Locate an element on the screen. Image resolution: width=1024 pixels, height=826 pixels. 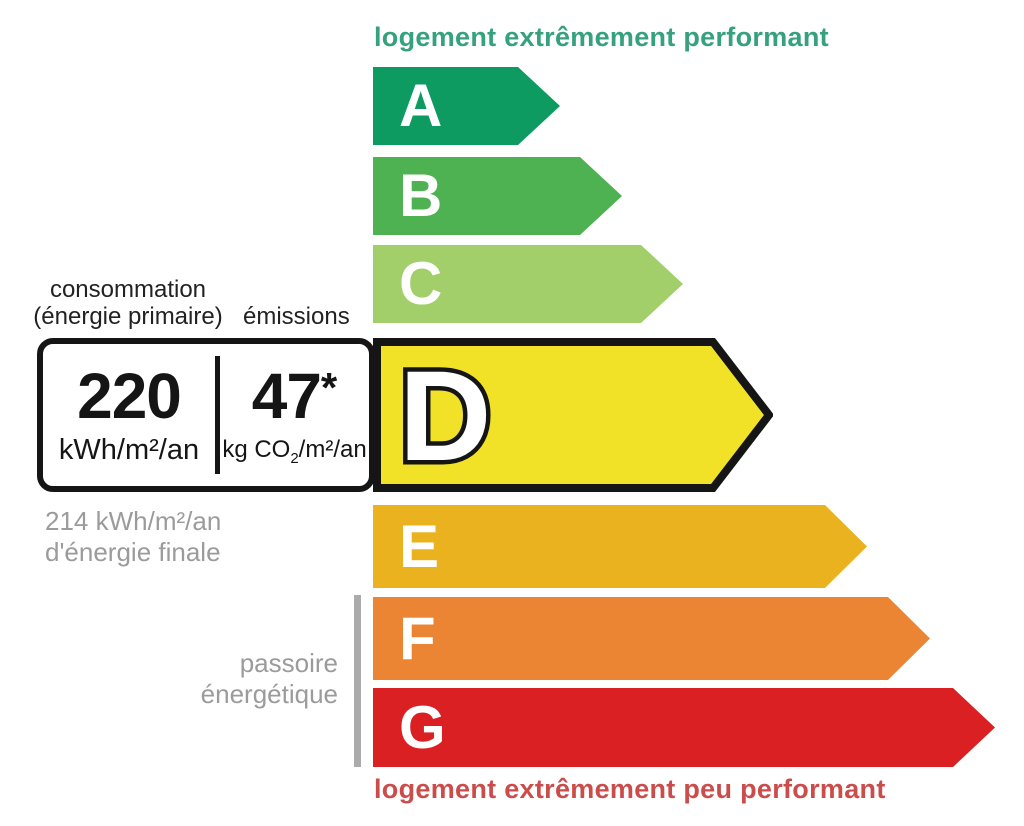
class-b-arrow: B is located at coordinates (497, 196).